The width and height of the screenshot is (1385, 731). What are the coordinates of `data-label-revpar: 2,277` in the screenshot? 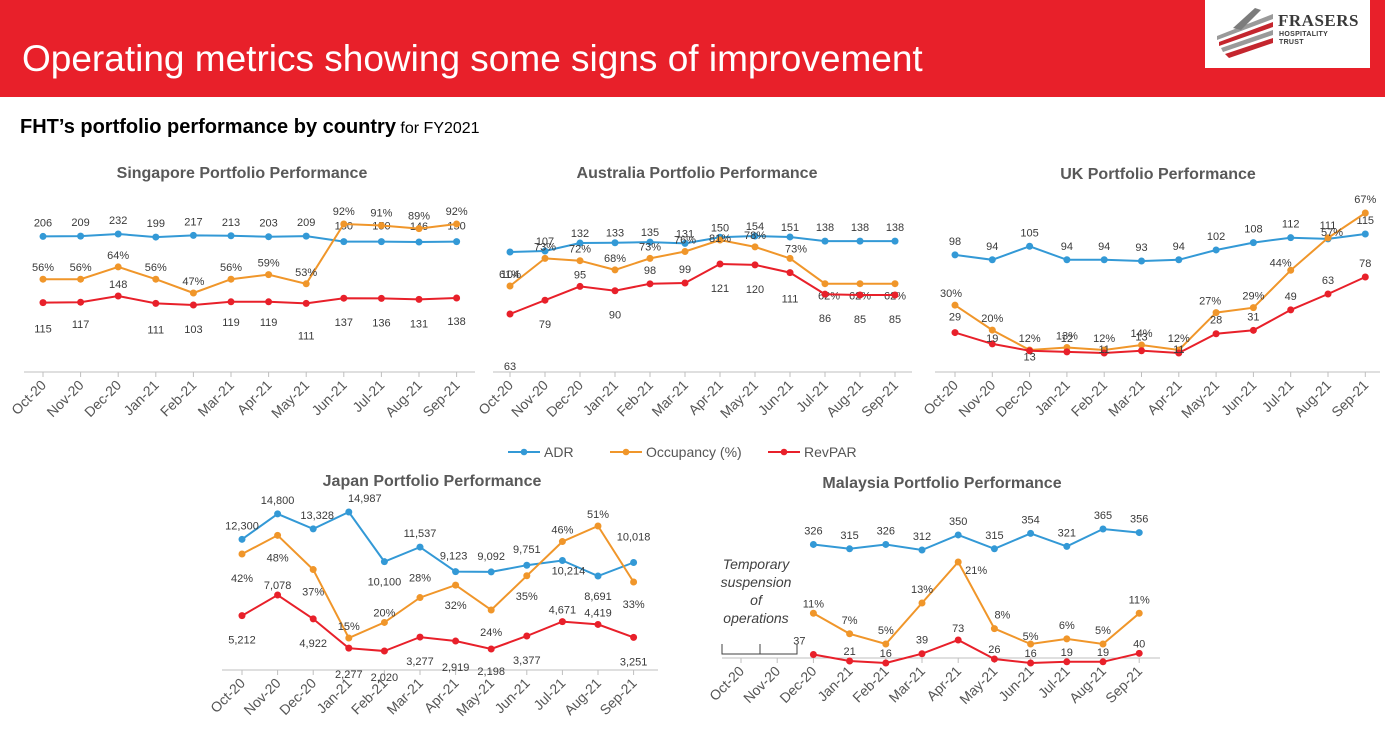 It's located at (349, 675).